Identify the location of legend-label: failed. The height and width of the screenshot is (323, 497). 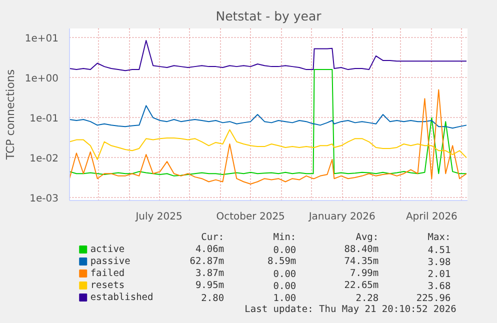
(107, 273).